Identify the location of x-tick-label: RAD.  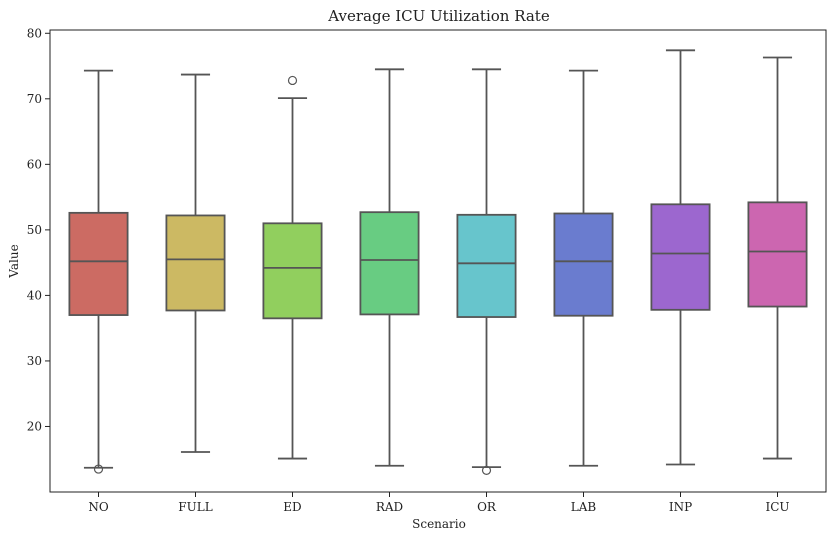
(389, 507).